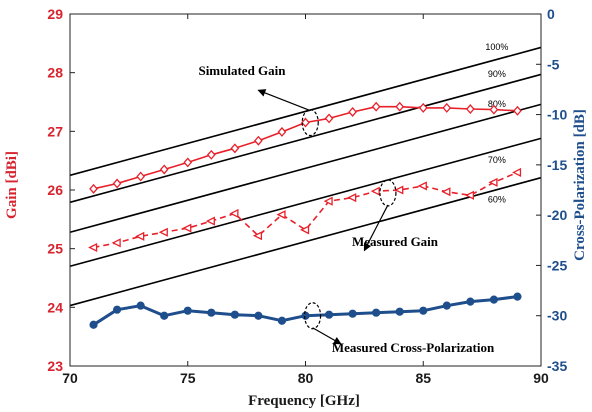 The image size is (592, 412). Describe the element at coordinates (12, 185) in the screenshot. I see `y-axis-left-label: Gain [dBi]` at that location.